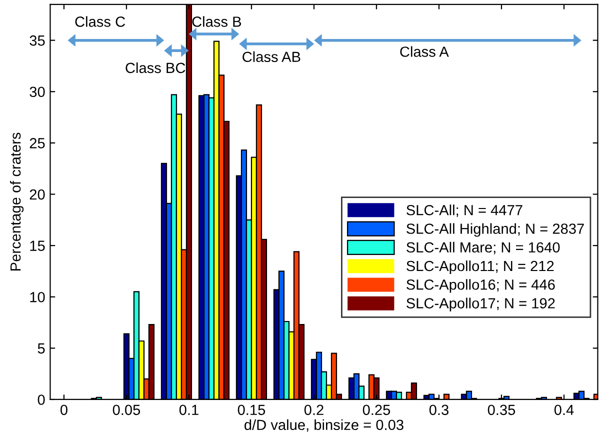 The width and height of the screenshot is (605, 439). What do you see at coordinates (252, 410) in the screenshot?
I see `x-tick-label: 0.15` at bounding box center [252, 410].